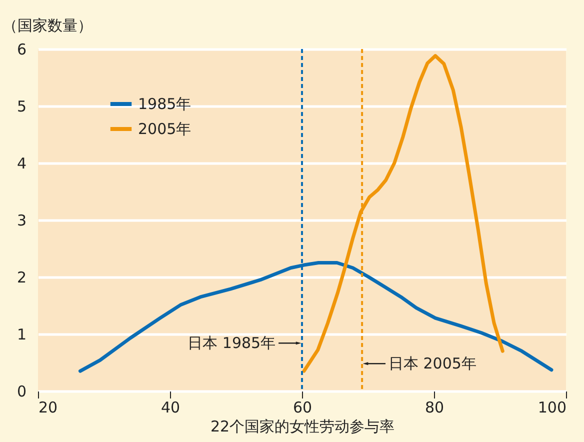 This screenshot has height=442, width=584. What do you see at coordinates (552, 407) in the screenshot?
I see `x-tick-label: 100` at bounding box center [552, 407].